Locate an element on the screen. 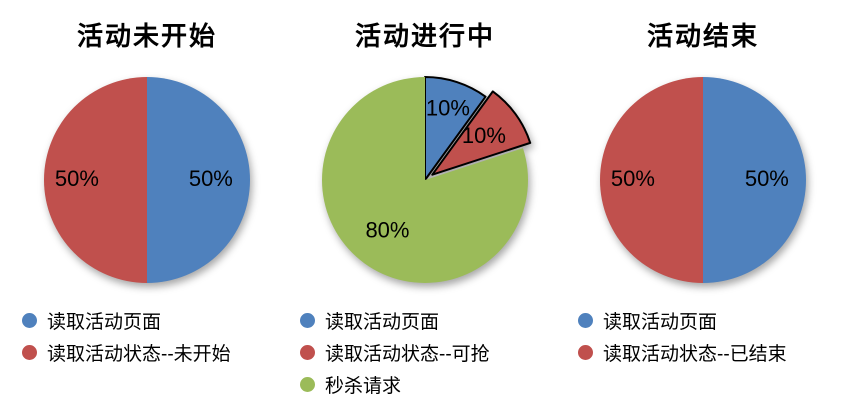 Image resolution: width=850 pixels, height=413 pixels. chart-legend: 读取活动页面读取活动状态--未开始 is located at coordinates (119, 339).